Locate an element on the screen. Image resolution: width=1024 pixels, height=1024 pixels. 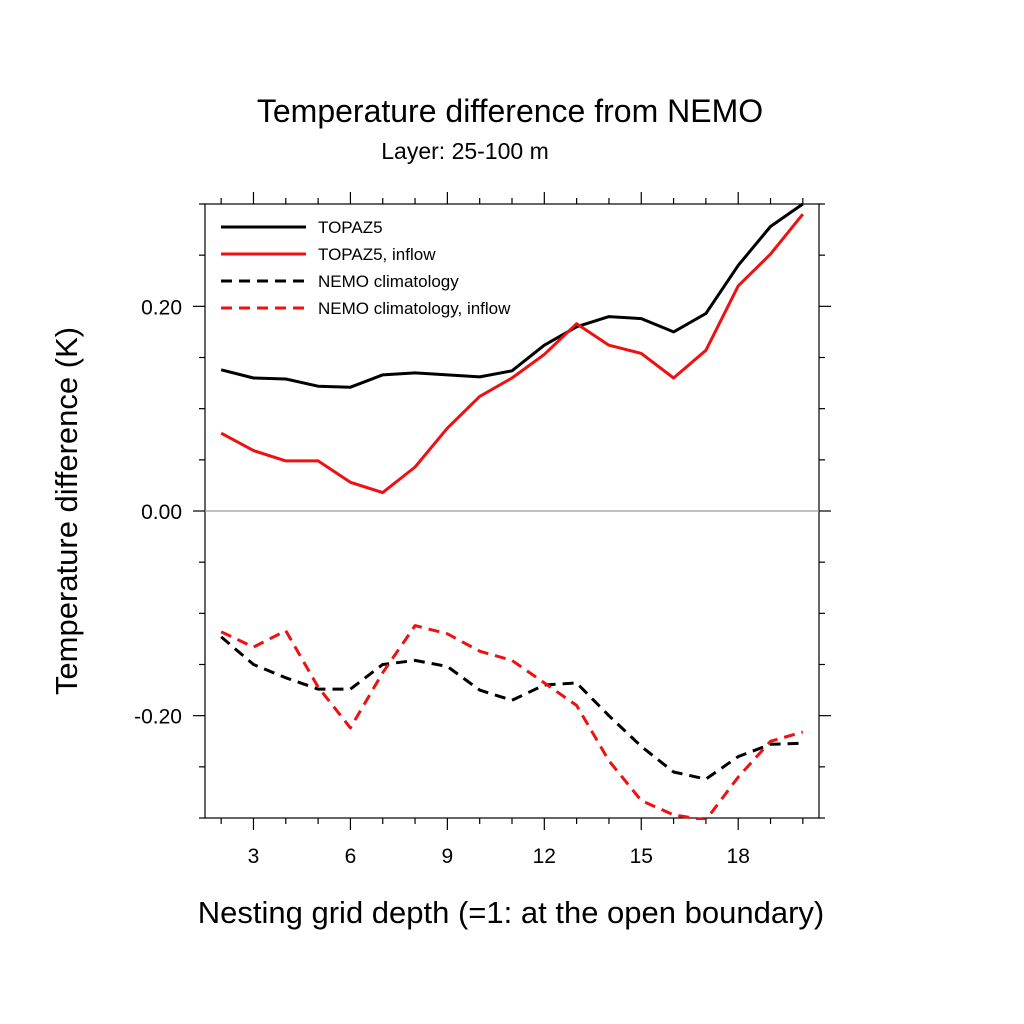
legend-label: NEMO climatology, inflow is located at coordinates (414, 308).